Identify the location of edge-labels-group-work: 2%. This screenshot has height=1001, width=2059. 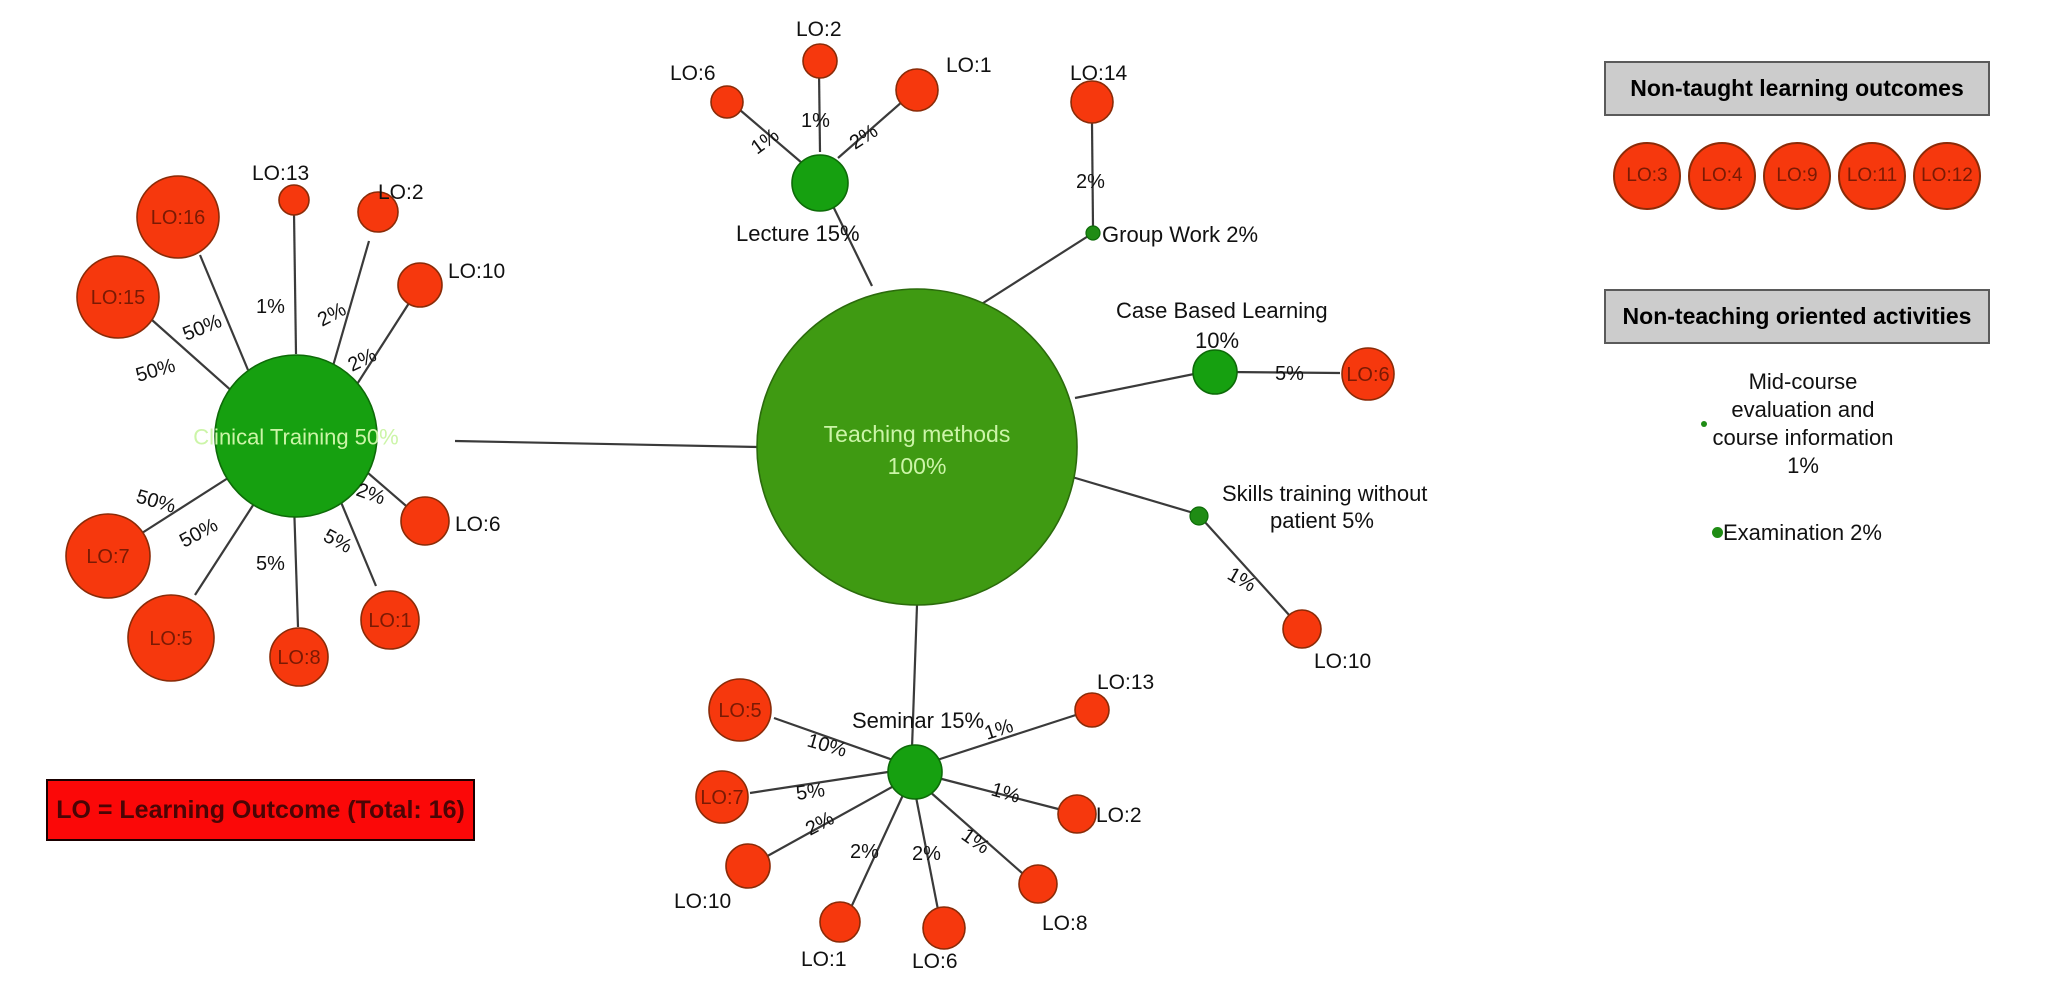
(1090, 182).